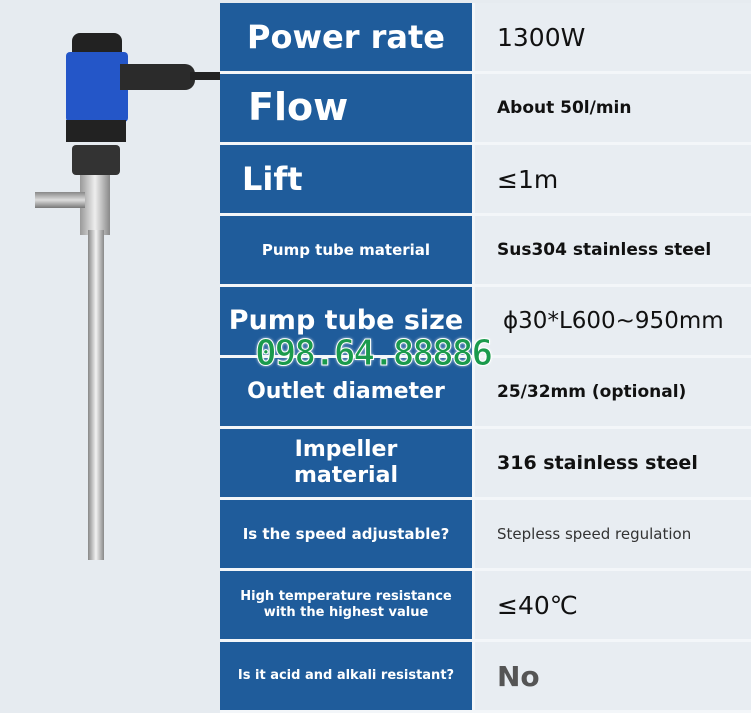 The width and height of the screenshot is (751, 713). I want to click on spec-row-outlet: Outlet diameter 25/32mm (optional), so click(485, 393).